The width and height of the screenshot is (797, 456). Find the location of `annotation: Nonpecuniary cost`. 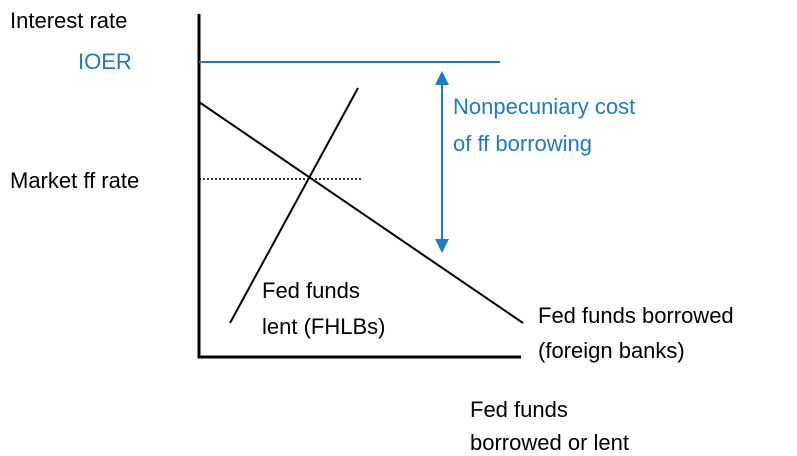

annotation: Nonpecuniary cost is located at coordinates (544, 106).